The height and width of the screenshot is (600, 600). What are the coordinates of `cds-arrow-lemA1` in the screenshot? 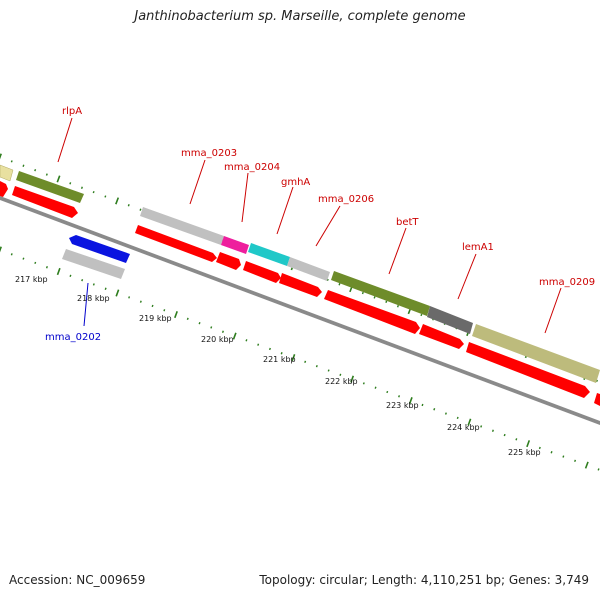 It's located at (441, 336).